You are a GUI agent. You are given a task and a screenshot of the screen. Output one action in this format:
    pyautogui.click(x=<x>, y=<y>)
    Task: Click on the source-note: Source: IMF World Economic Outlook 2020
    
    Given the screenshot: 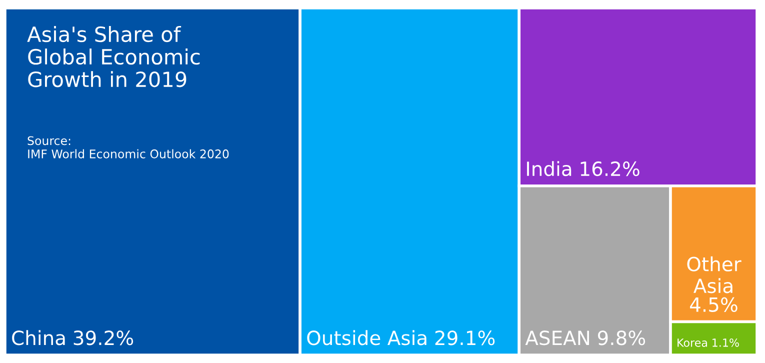 What is the action you would take?
    pyautogui.click(x=128, y=147)
    